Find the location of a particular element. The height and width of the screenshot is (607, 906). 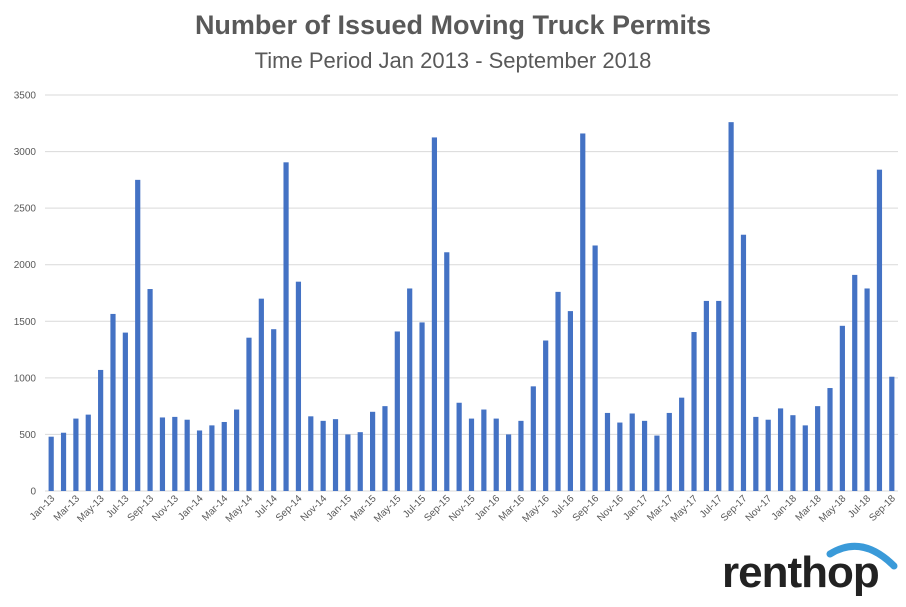

renthop-logo: renthop is located at coordinates (812, 570).